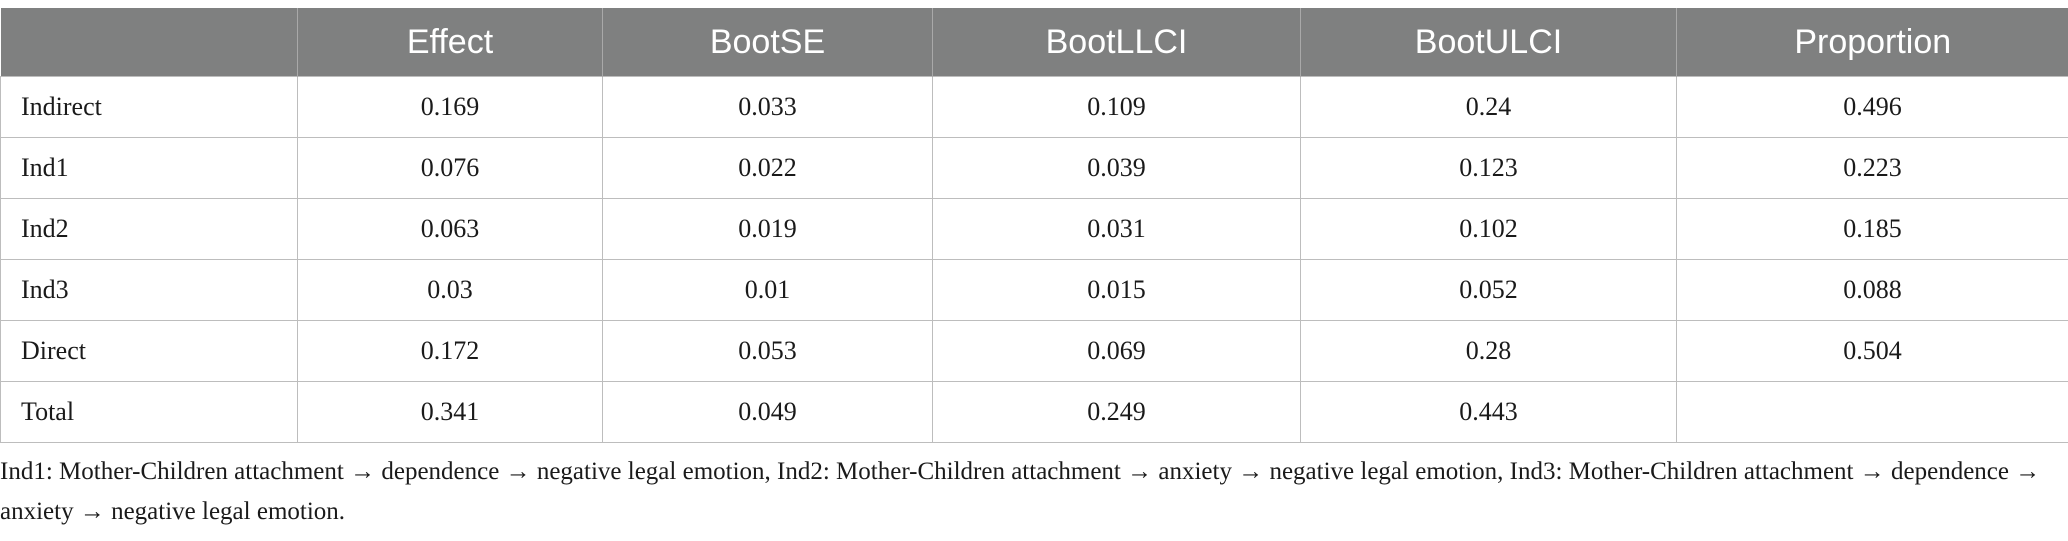  Describe the element at coordinates (450, 107) in the screenshot. I see `table-cell: 0.169` at that location.